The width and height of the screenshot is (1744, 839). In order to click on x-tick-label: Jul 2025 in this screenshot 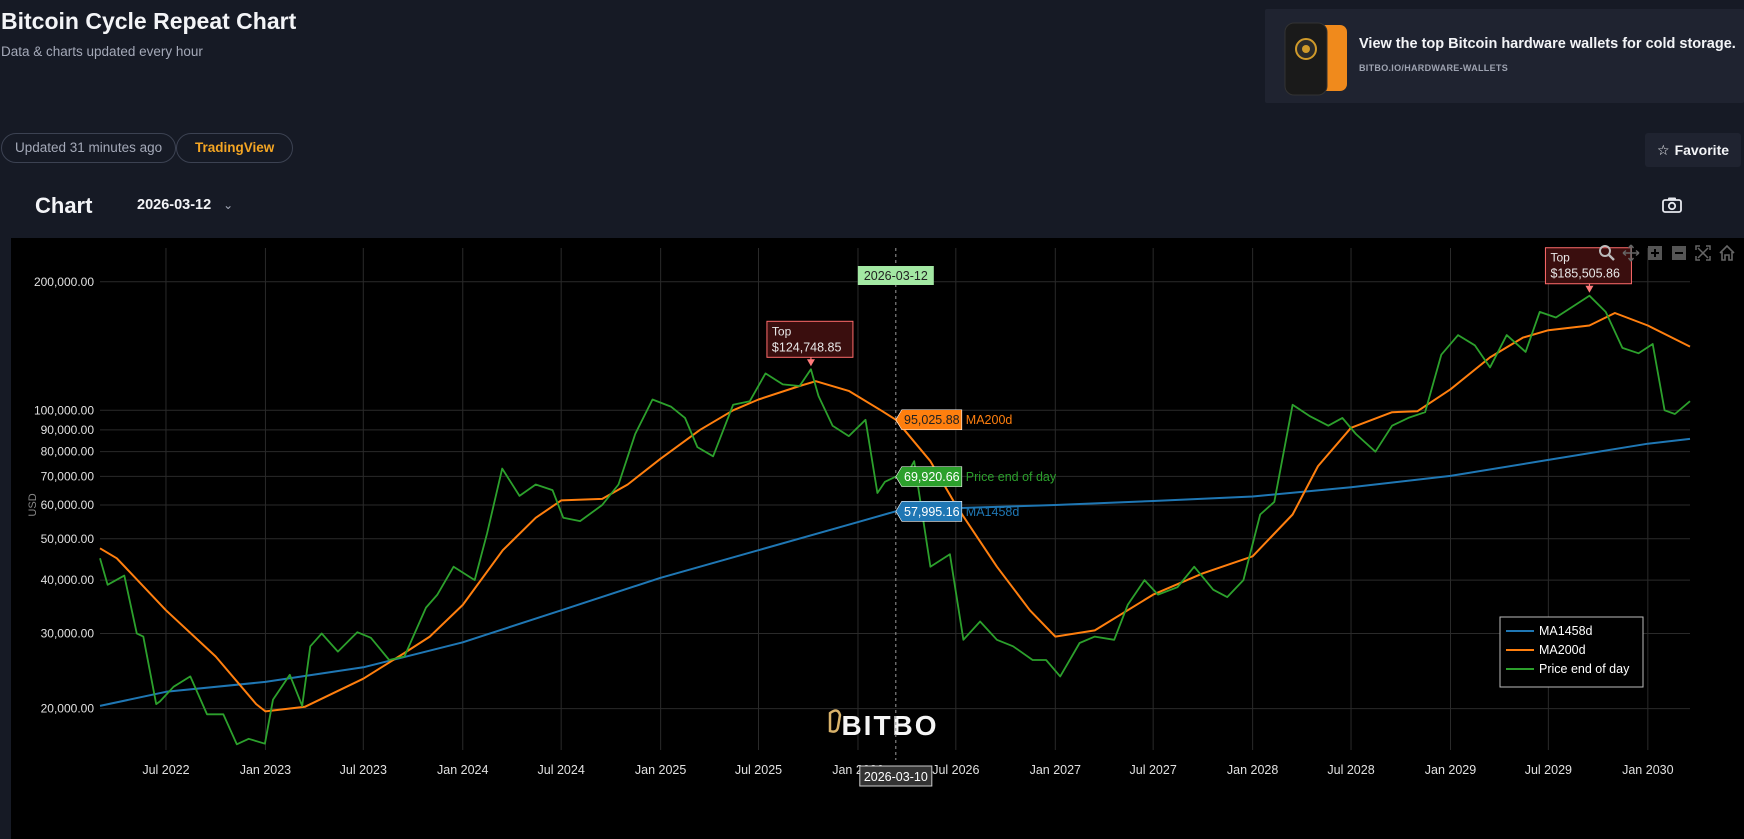, I will do `click(758, 770)`.